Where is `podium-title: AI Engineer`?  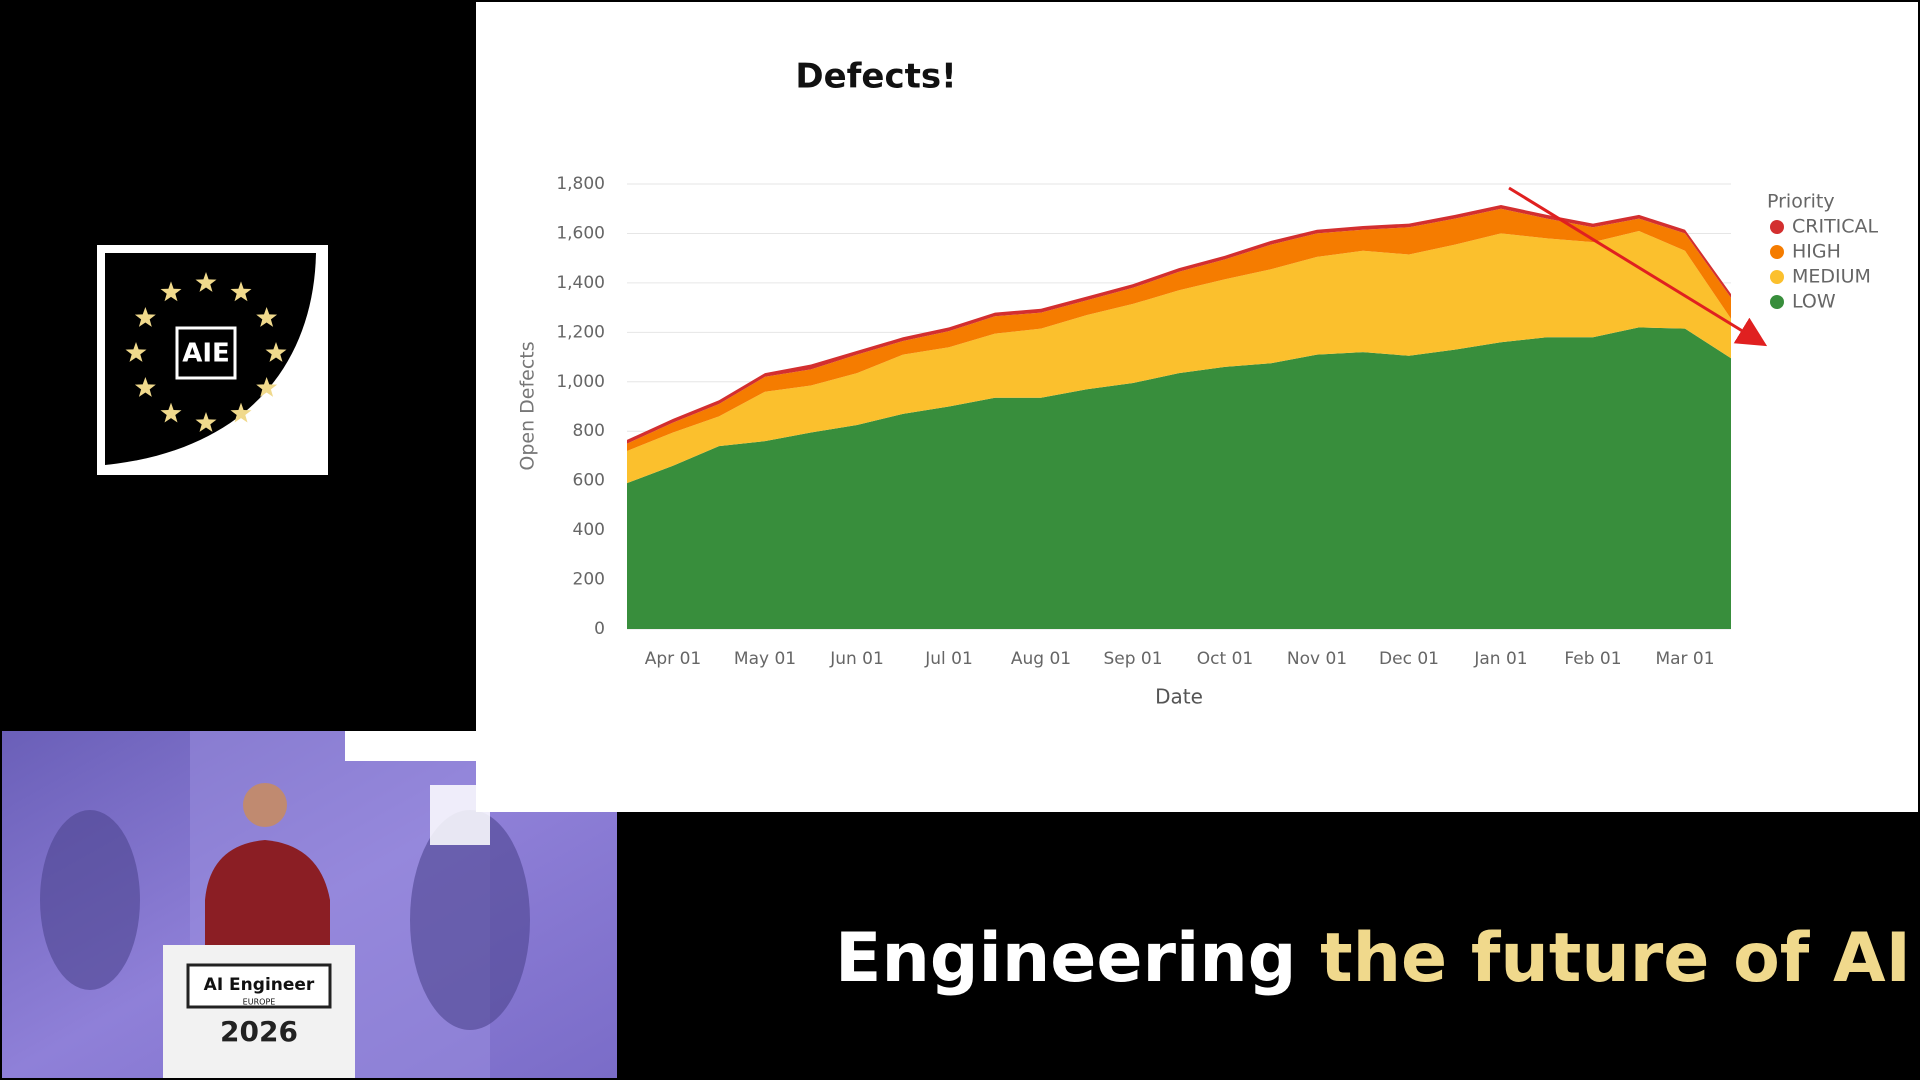 podium-title: AI Engineer is located at coordinates (259, 985).